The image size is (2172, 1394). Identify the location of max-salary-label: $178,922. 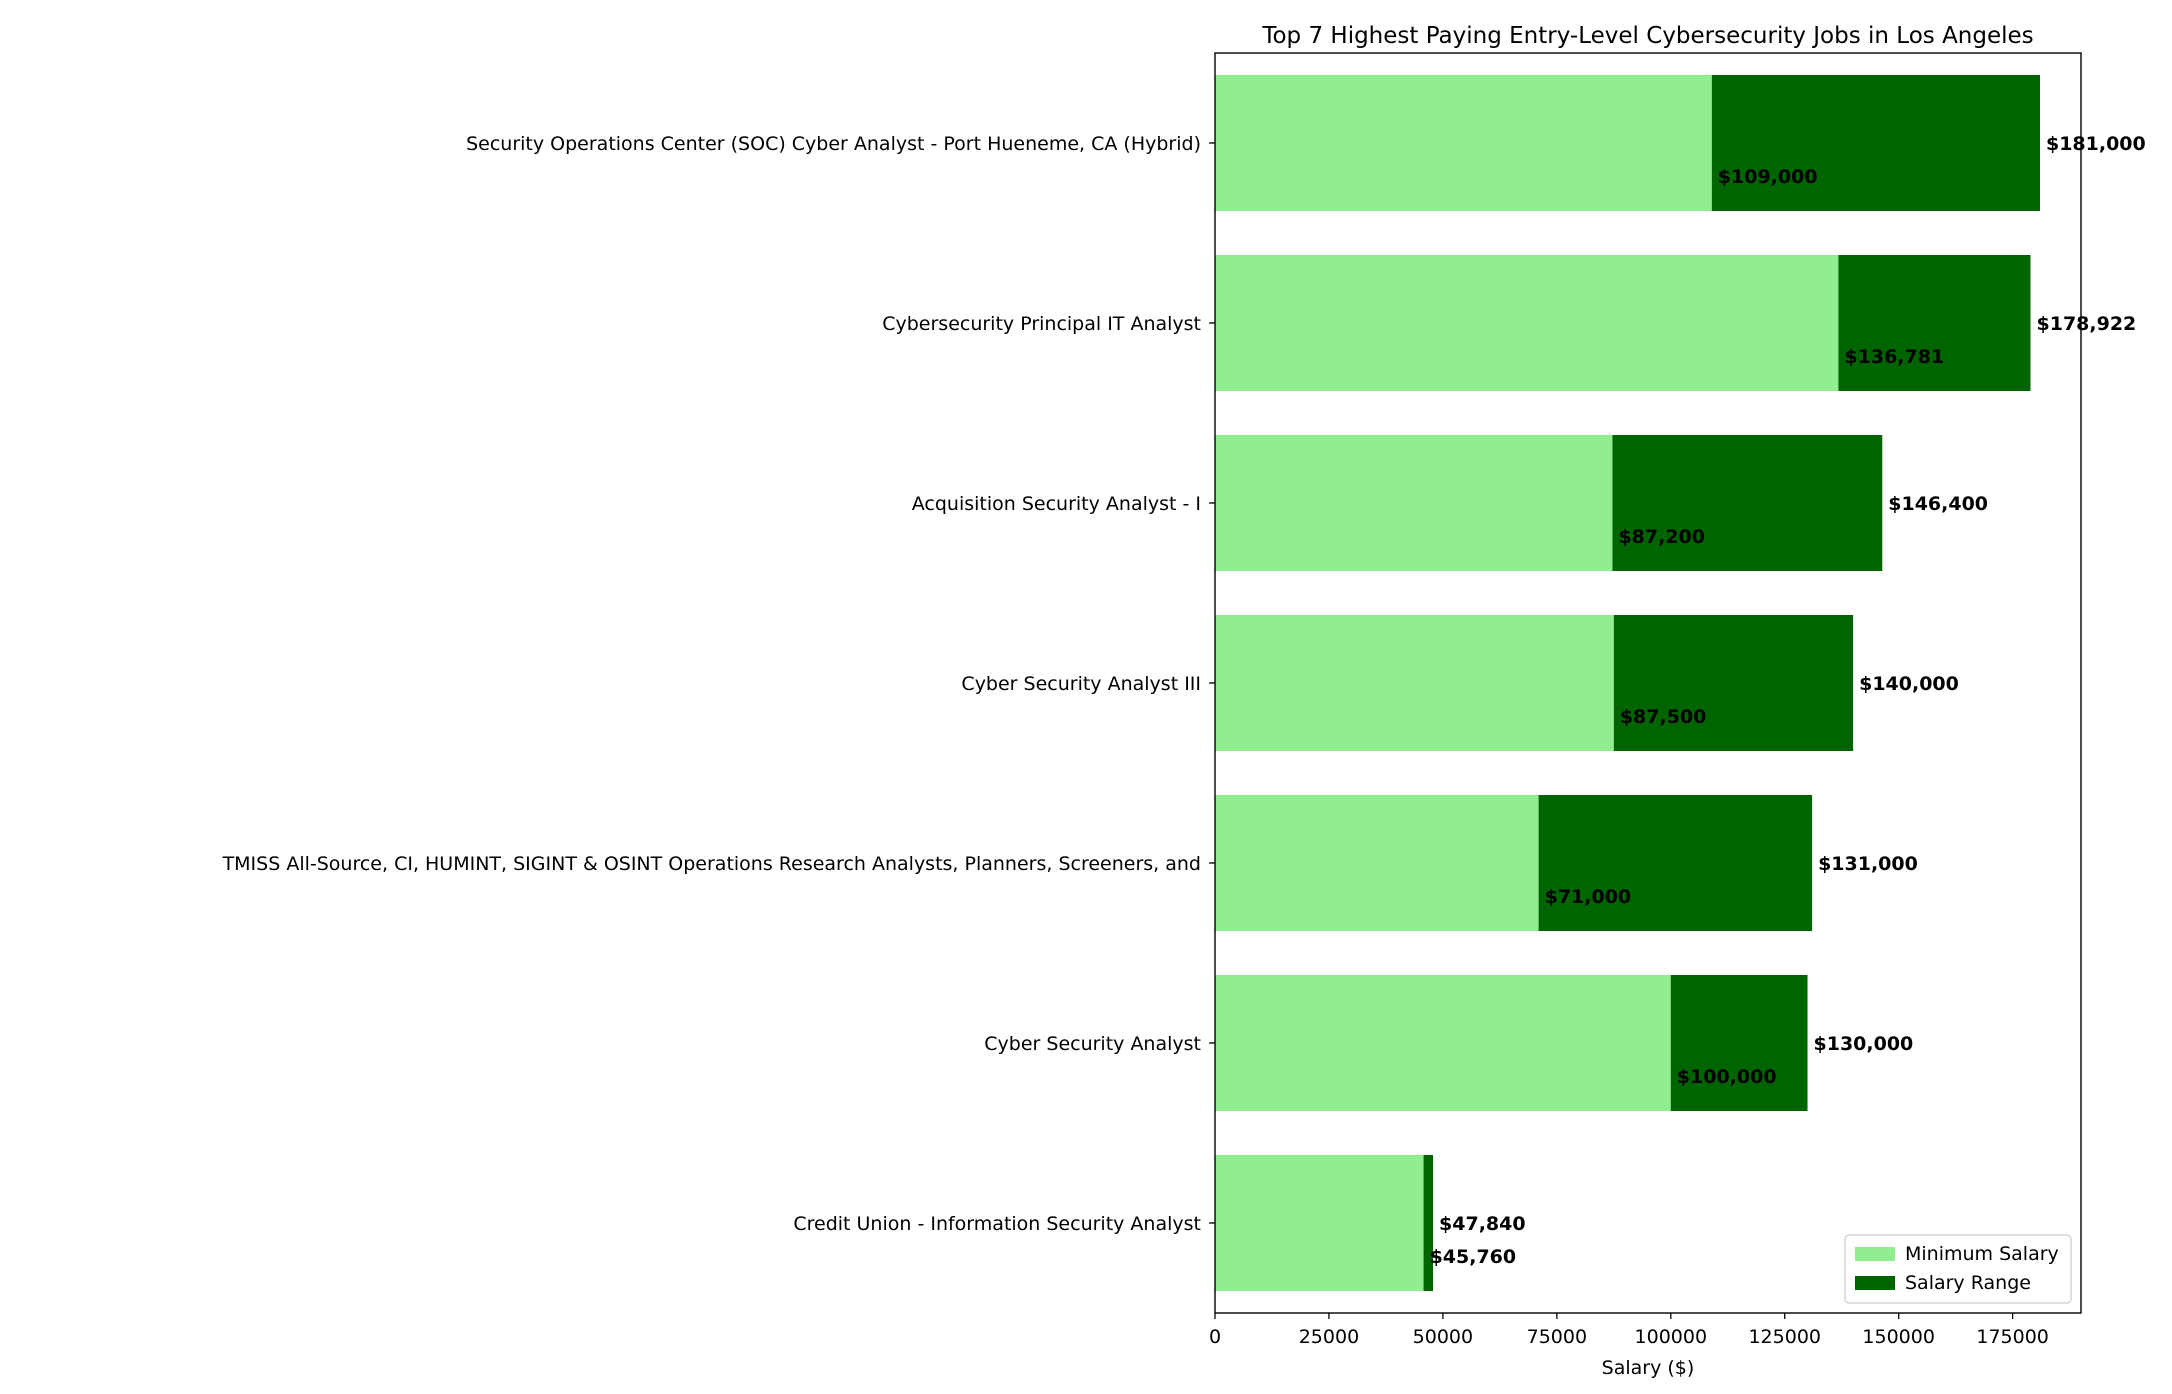
(2087, 324).